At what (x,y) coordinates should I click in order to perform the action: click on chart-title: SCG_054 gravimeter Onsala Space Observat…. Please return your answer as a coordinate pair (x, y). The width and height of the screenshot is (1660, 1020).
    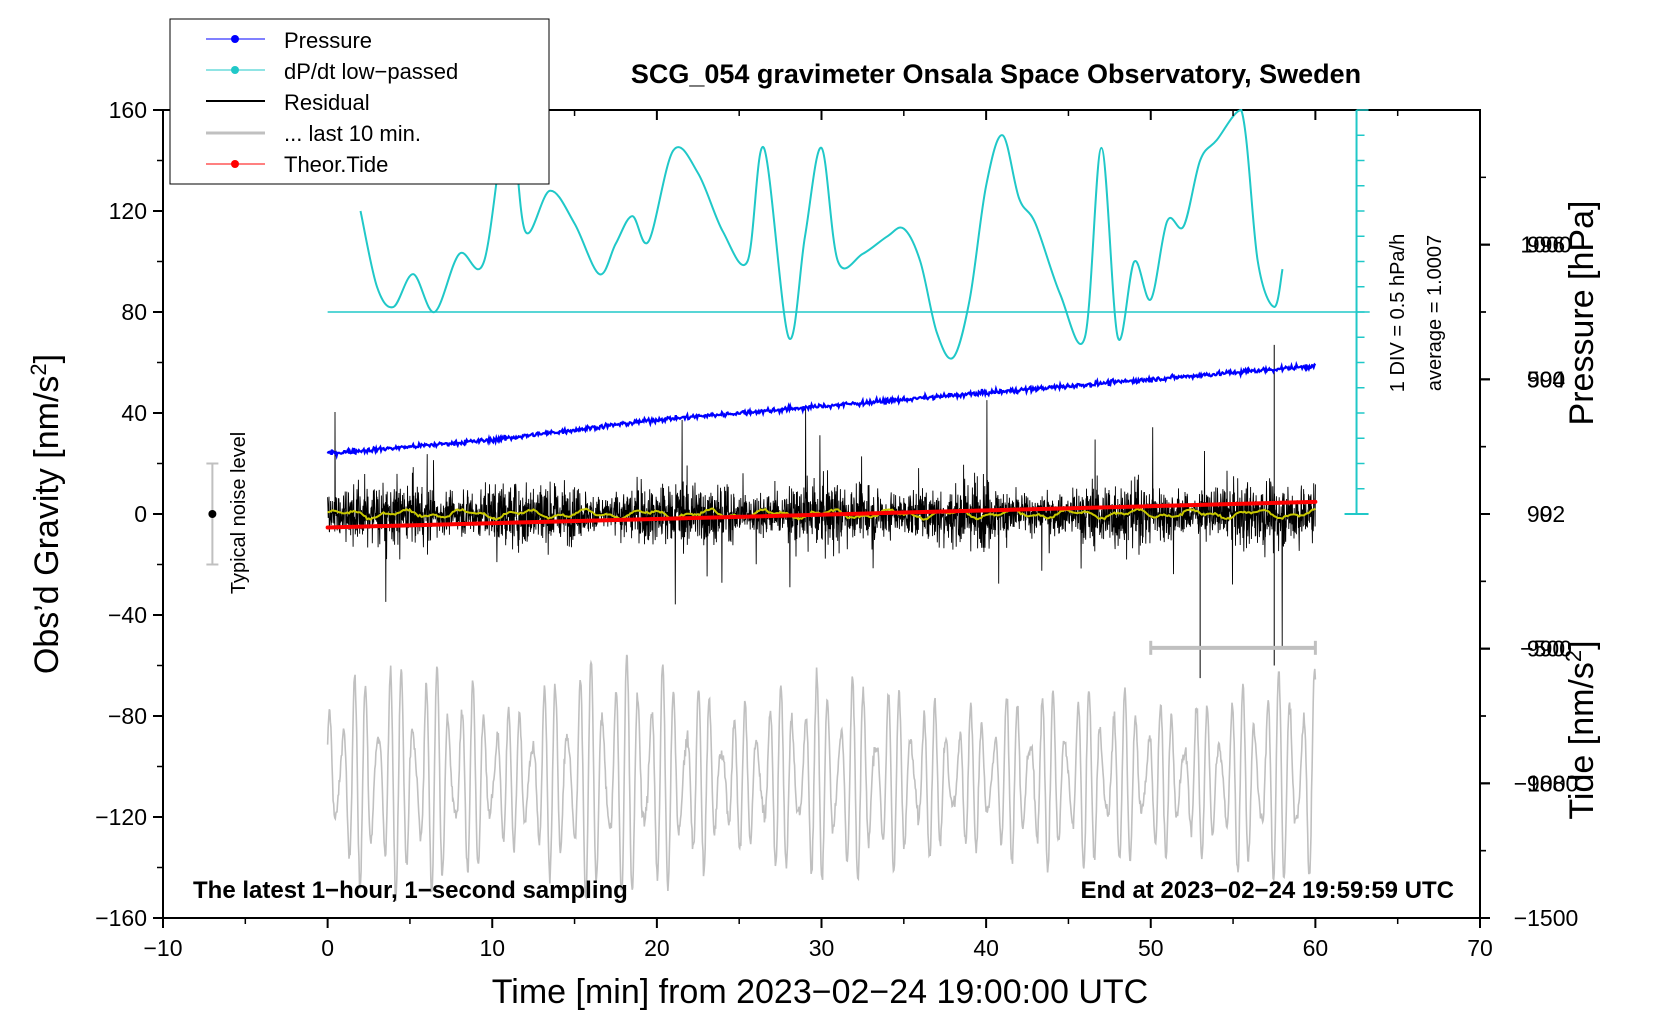
    Looking at the image, I should click on (996, 74).